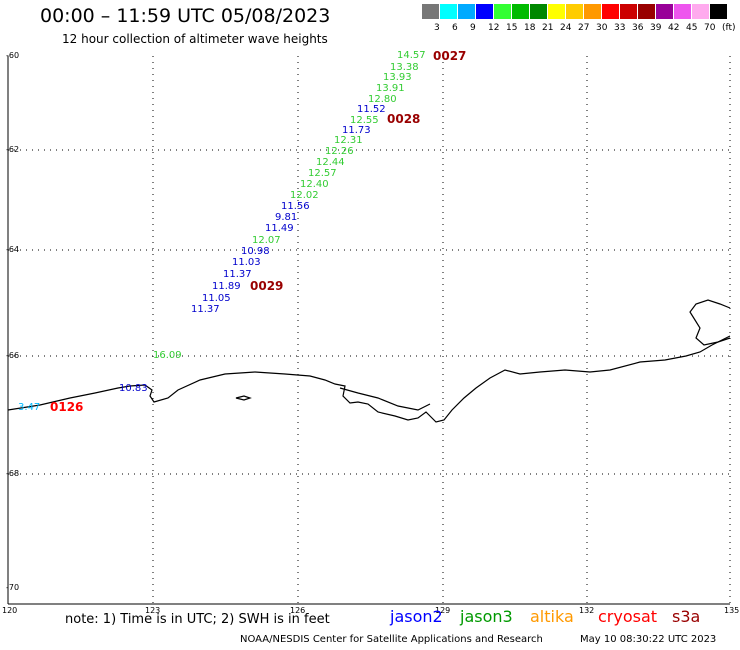 The width and height of the screenshot is (740, 650). I want to click on wave-height-label: 11.89, so click(226, 286).